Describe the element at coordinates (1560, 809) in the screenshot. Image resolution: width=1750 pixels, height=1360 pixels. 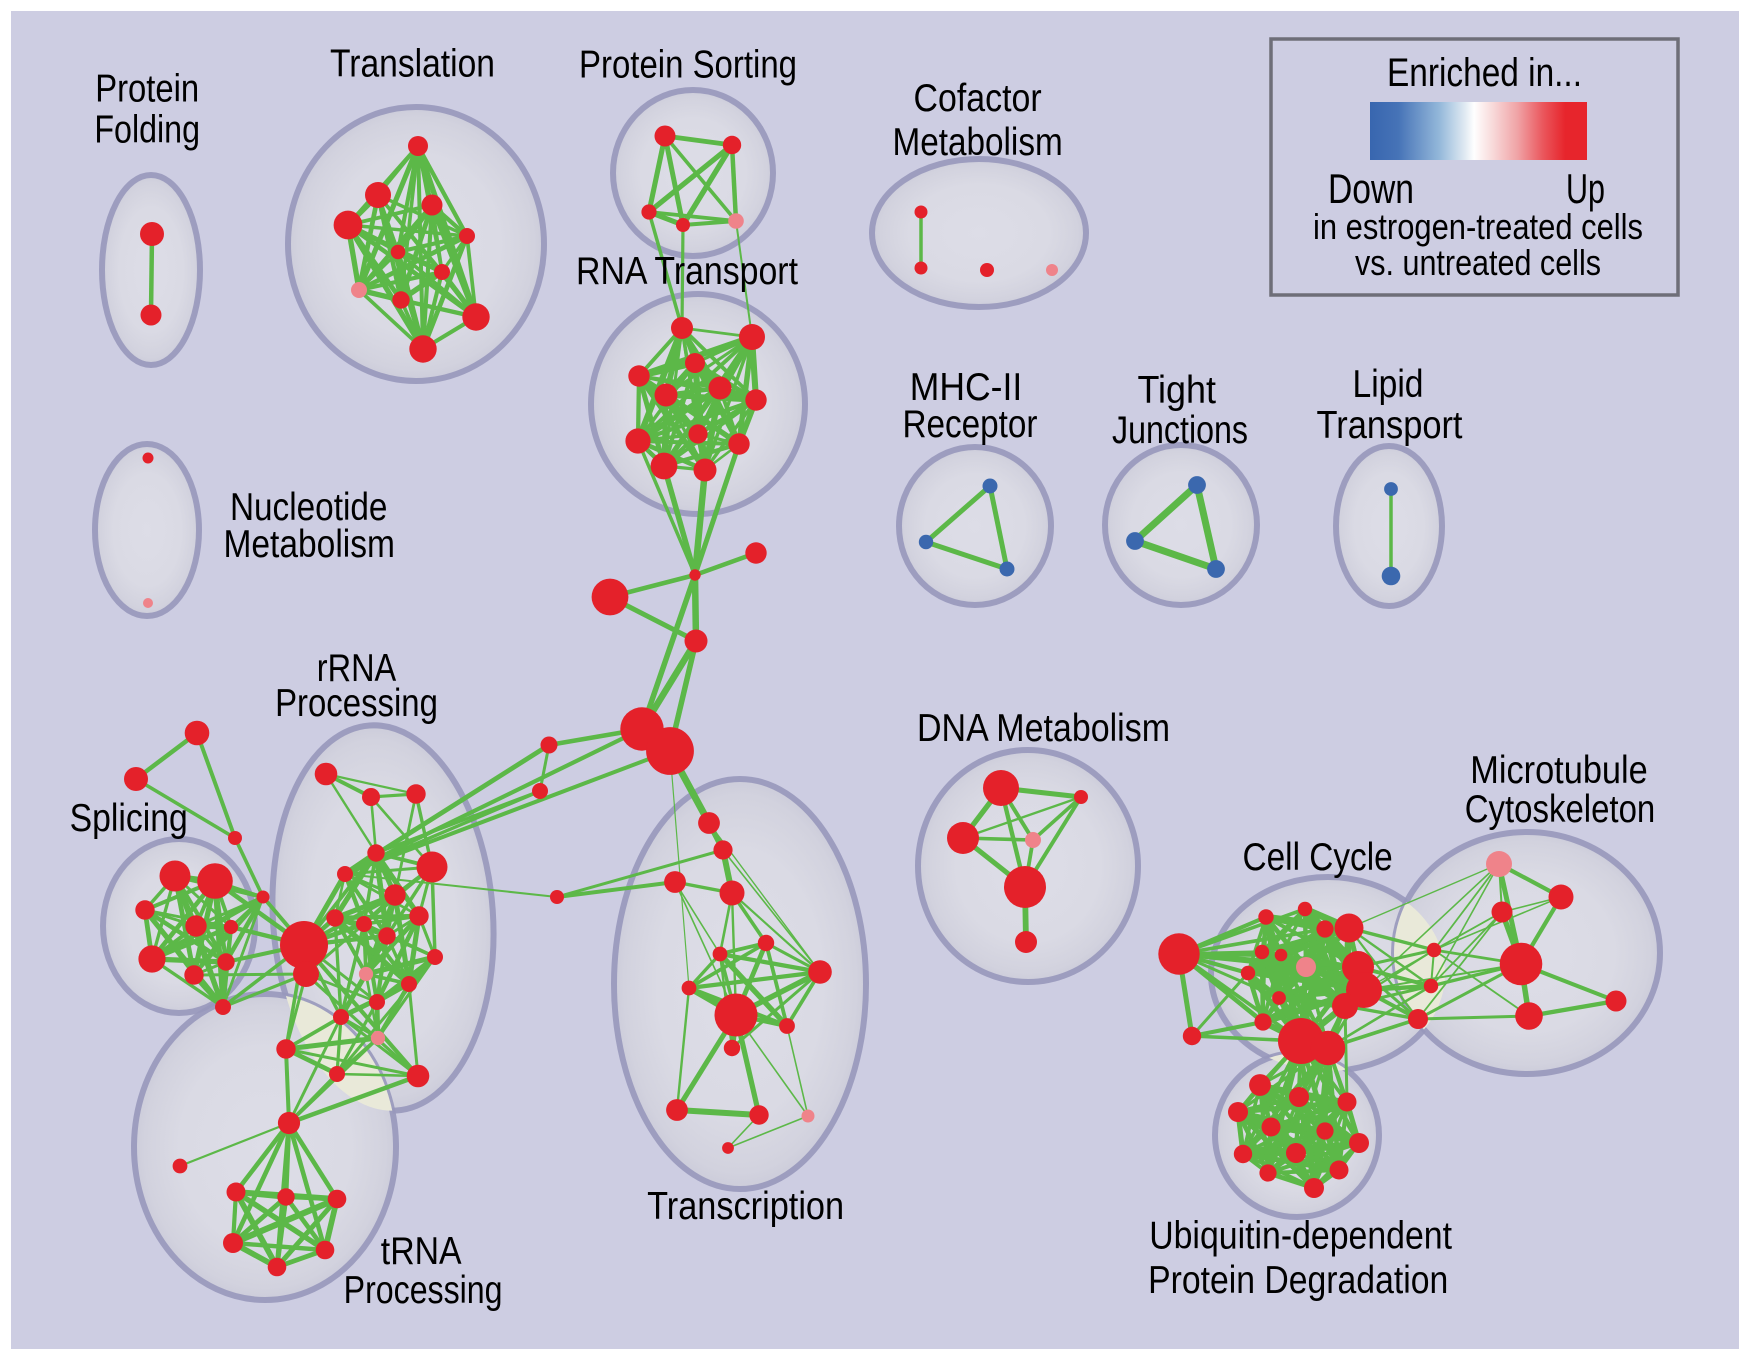
I see `svg-text: Cytoskeleton` at that location.